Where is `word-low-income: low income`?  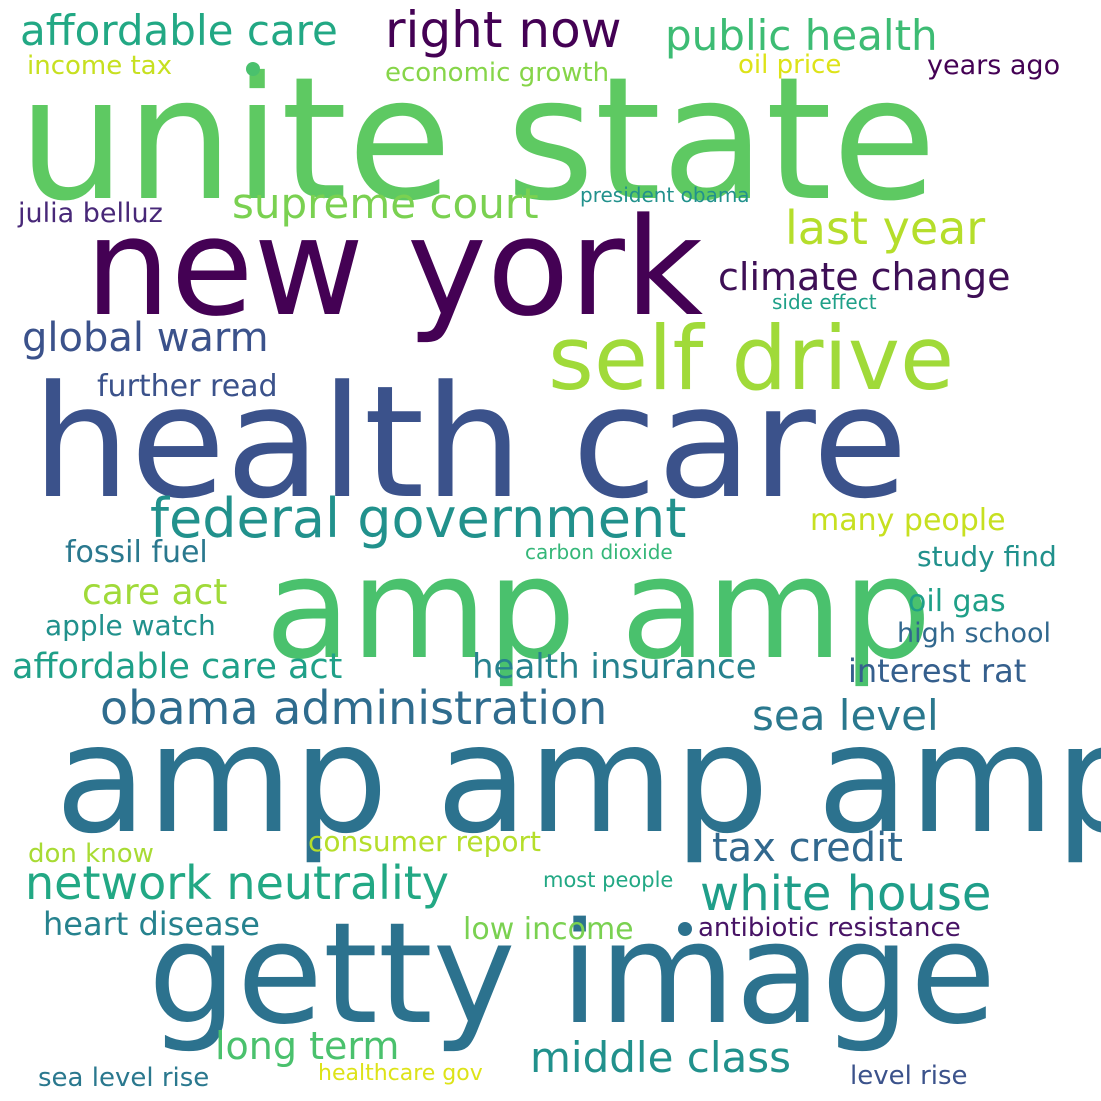
word-low-income: low income is located at coordinates (548, 929).